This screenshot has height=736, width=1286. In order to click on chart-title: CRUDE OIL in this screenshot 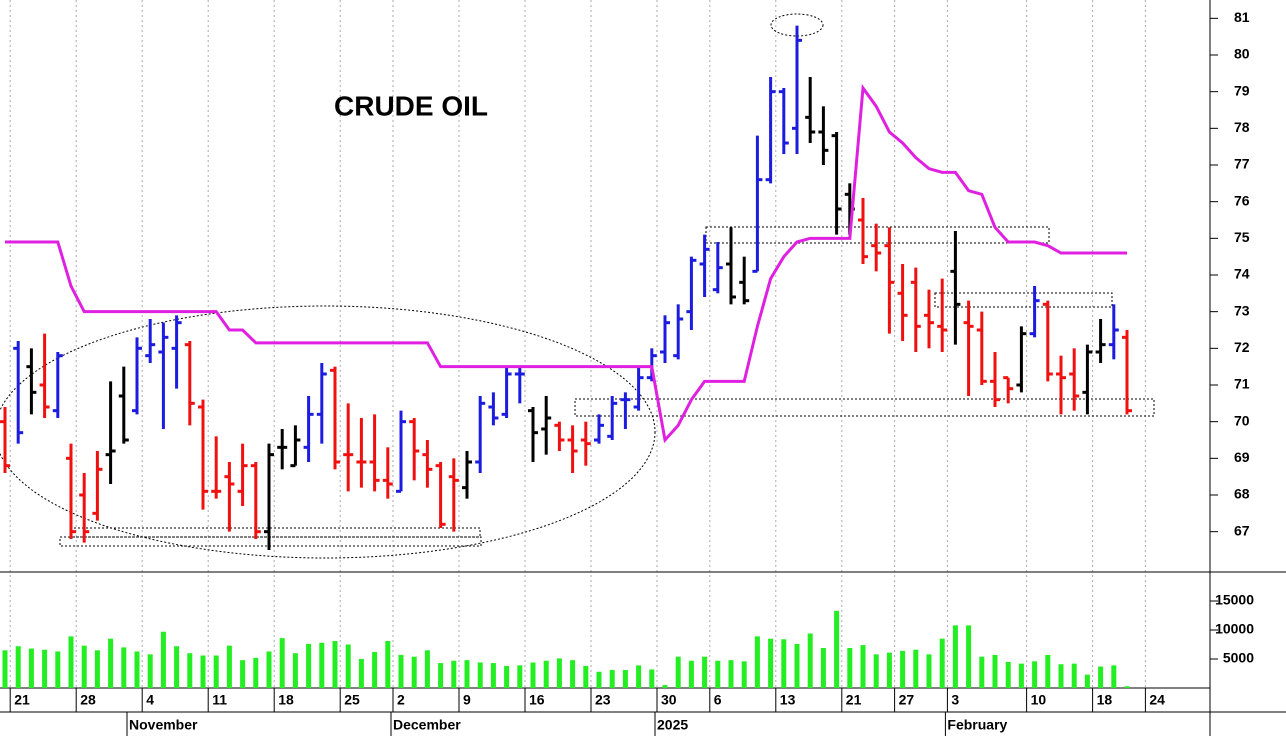, I will do `click(411, 105)`.